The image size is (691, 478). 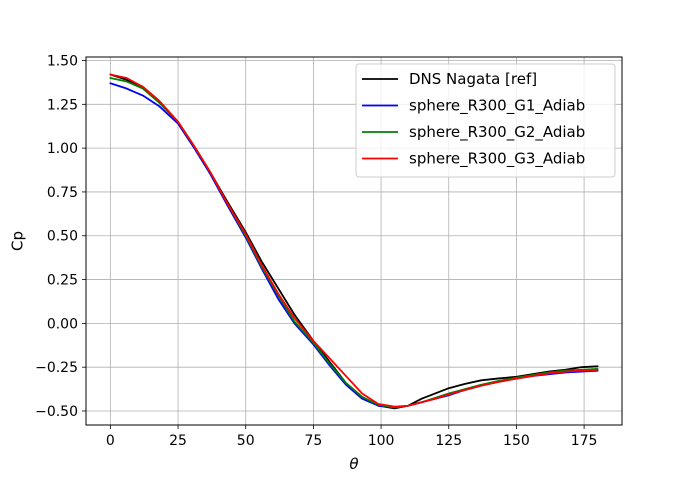 I want to click on legend-label-1: DNS Nagata [ref], so click(x=473, y=79).